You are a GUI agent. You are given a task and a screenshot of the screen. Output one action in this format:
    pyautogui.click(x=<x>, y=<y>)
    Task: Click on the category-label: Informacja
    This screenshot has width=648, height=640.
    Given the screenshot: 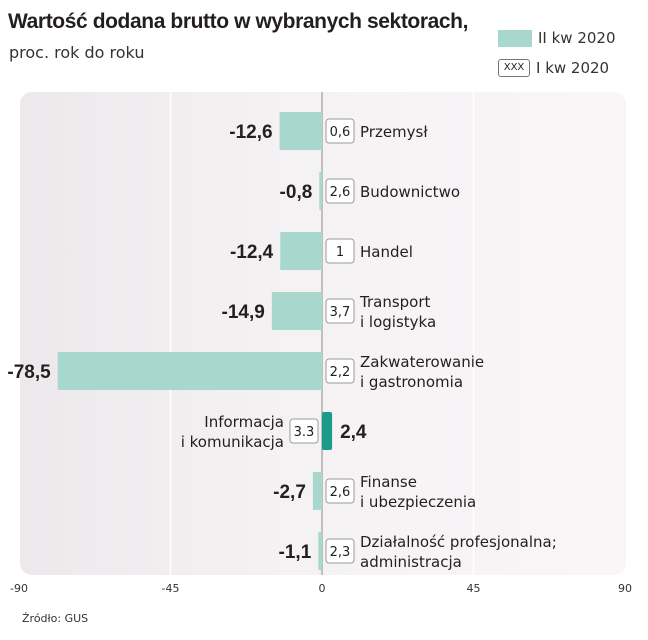 What is the action you would take?
    pyautogui.click(x=244, y=422)
    